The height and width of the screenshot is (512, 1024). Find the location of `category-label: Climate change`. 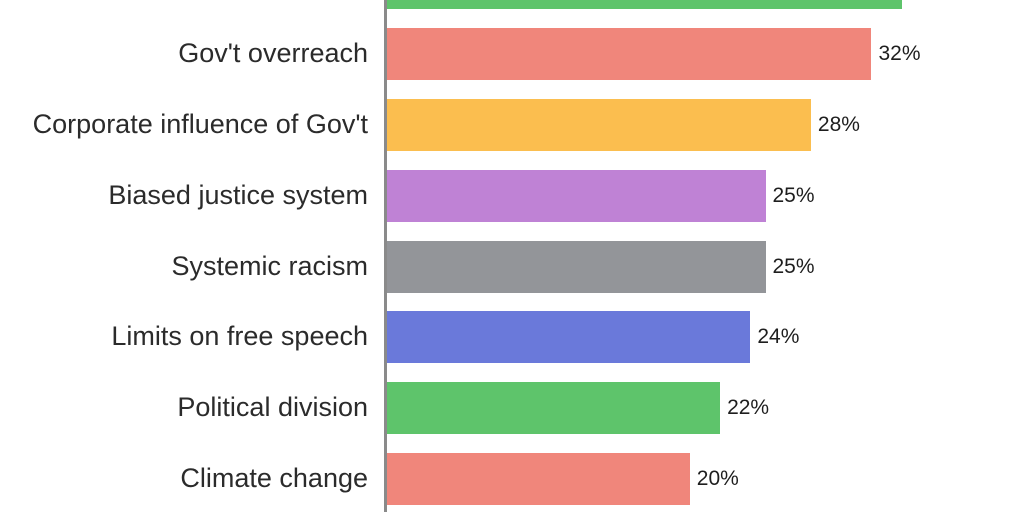

category-label: Climate change is located at coordinates (274, 477).